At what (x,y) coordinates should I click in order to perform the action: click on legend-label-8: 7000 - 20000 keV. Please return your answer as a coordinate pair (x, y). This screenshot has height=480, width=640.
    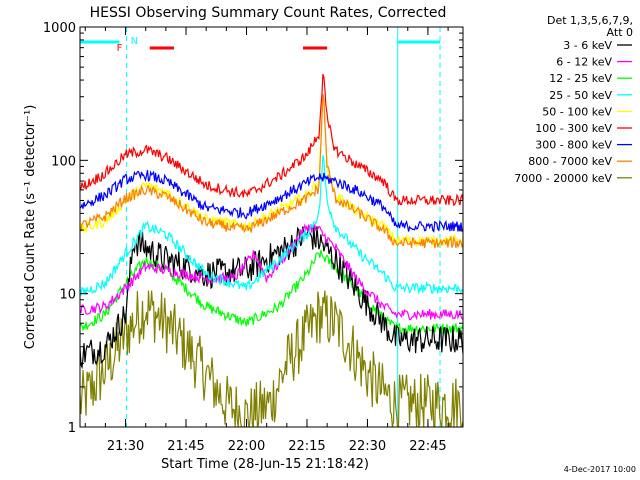
    Looking at the image, I should click on (563, 178).